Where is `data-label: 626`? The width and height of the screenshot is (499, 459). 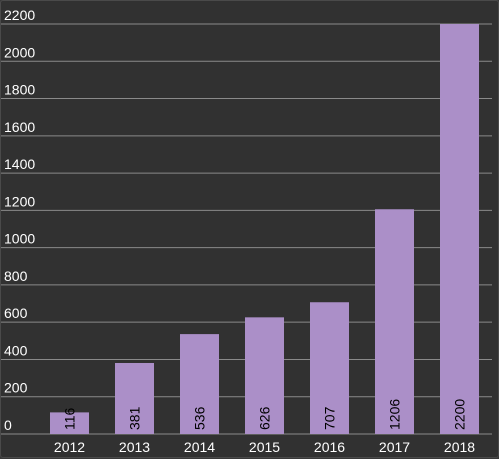
data-label: 626 is located at coordinates (265, 418).